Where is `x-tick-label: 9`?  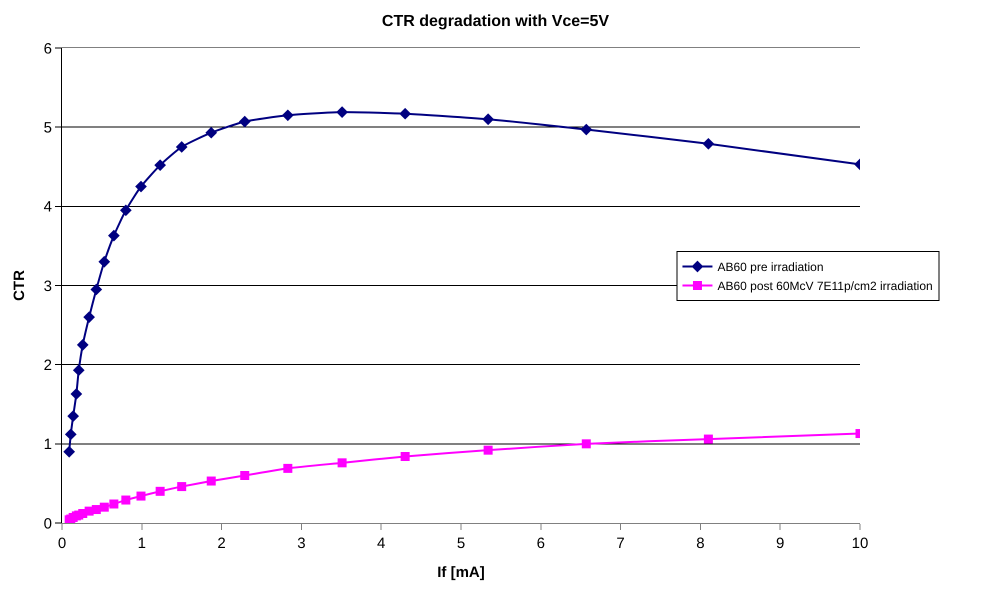
x-tick-label: 9 is located at coordinates (780, 543).